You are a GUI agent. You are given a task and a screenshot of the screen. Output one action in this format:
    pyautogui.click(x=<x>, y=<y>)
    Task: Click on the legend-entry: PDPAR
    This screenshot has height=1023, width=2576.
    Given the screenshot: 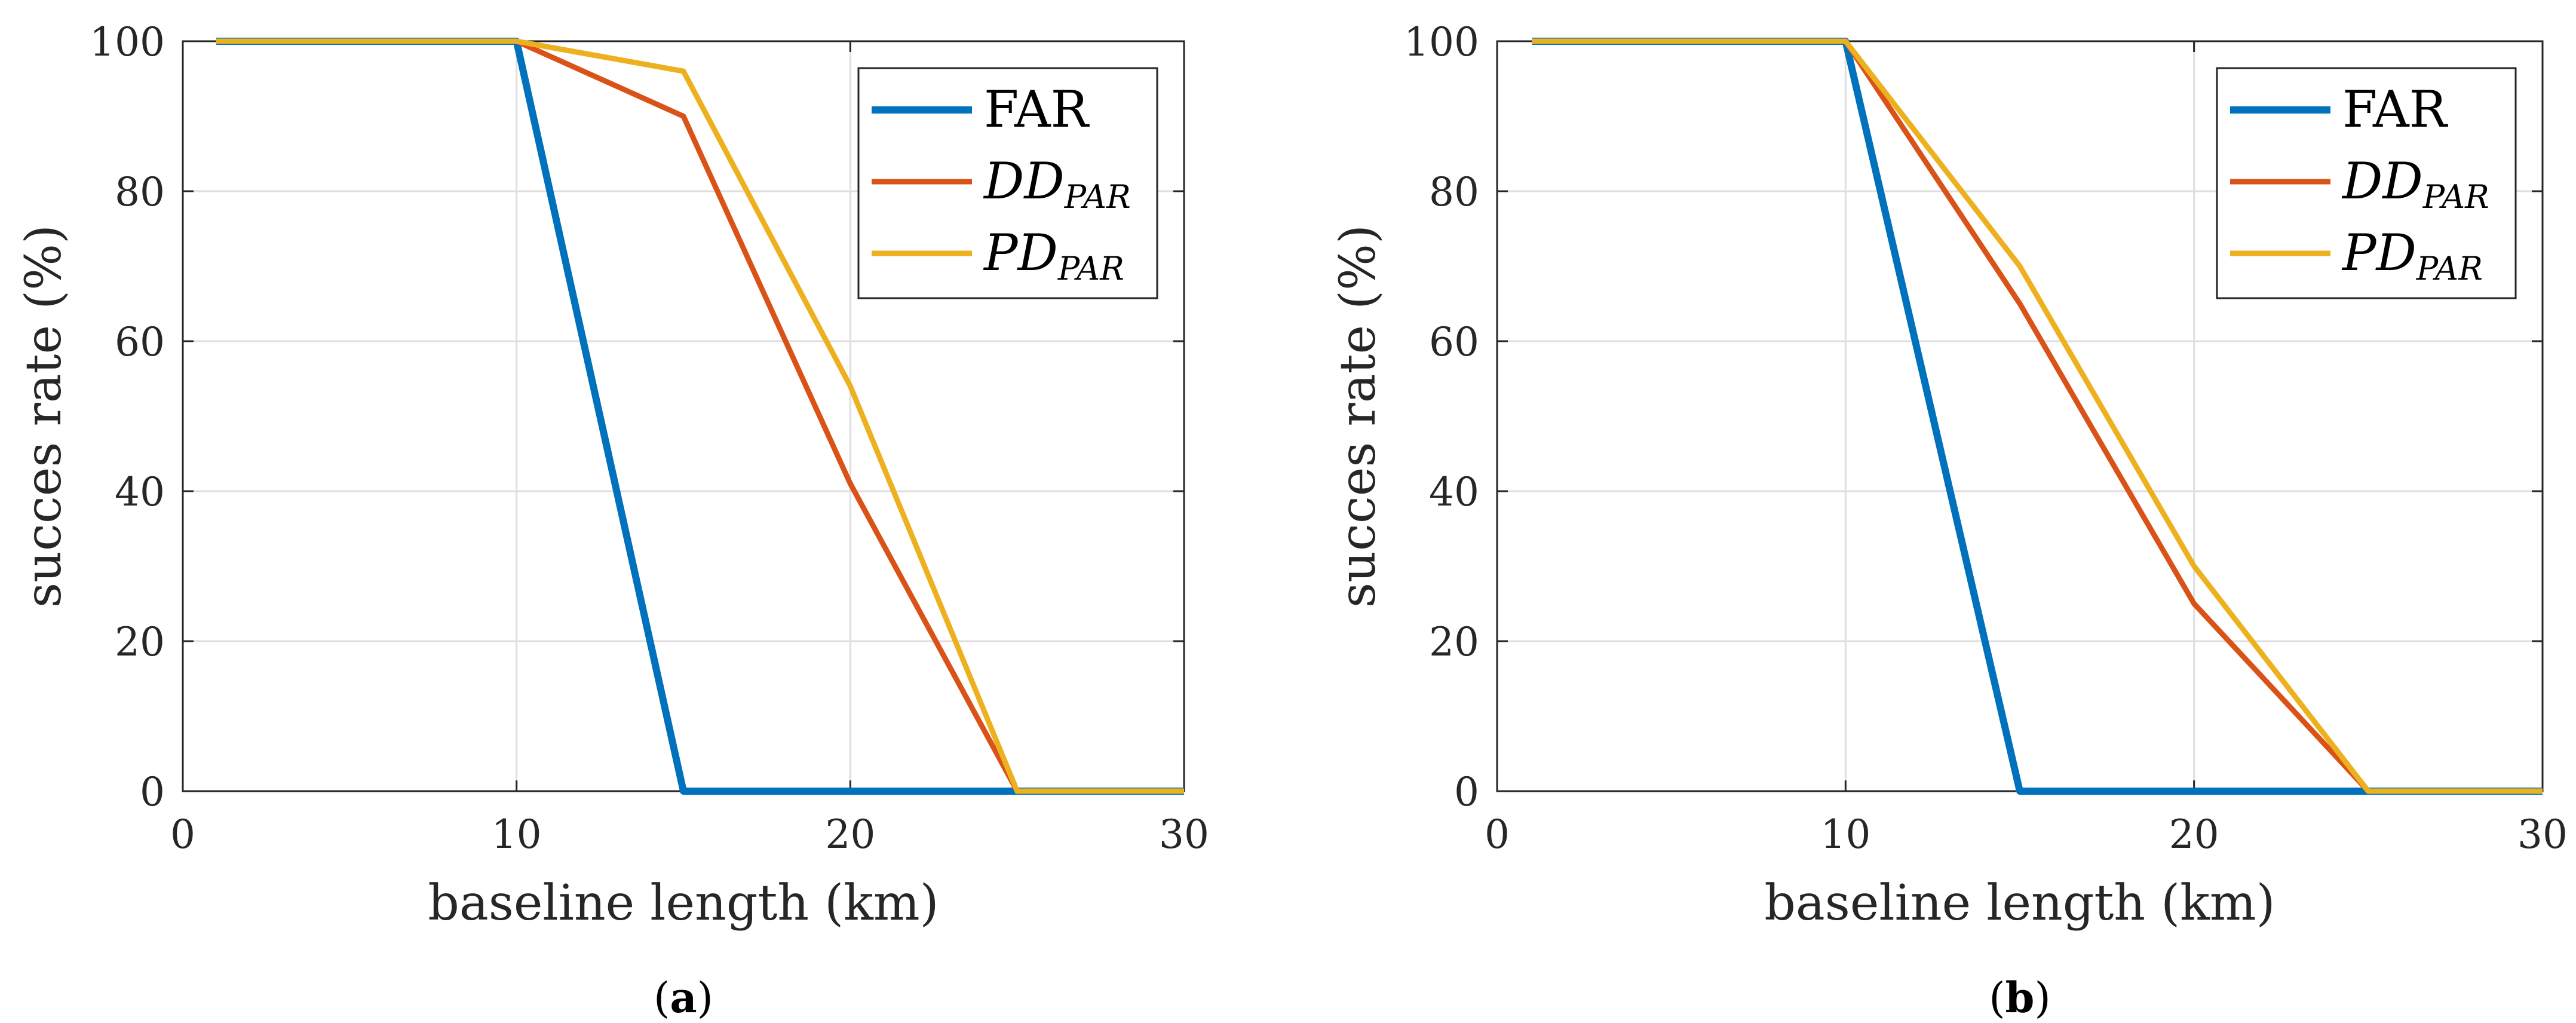 What is the action you would take?
    pyautogui.click(x=1053, y=255)
    